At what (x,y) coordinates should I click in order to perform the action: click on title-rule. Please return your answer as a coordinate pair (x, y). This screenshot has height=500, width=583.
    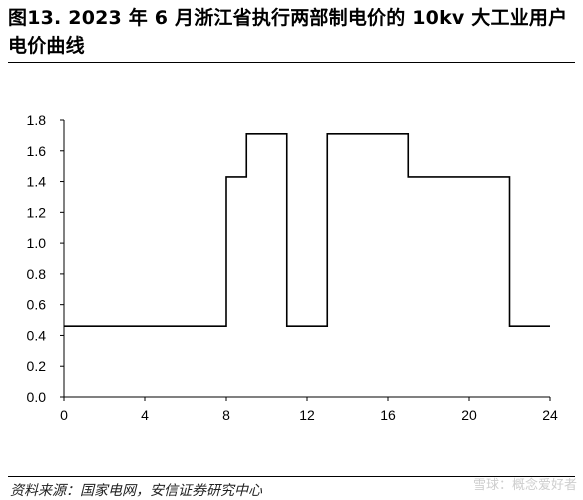
    Looking at the image, I should click on (291, 62).